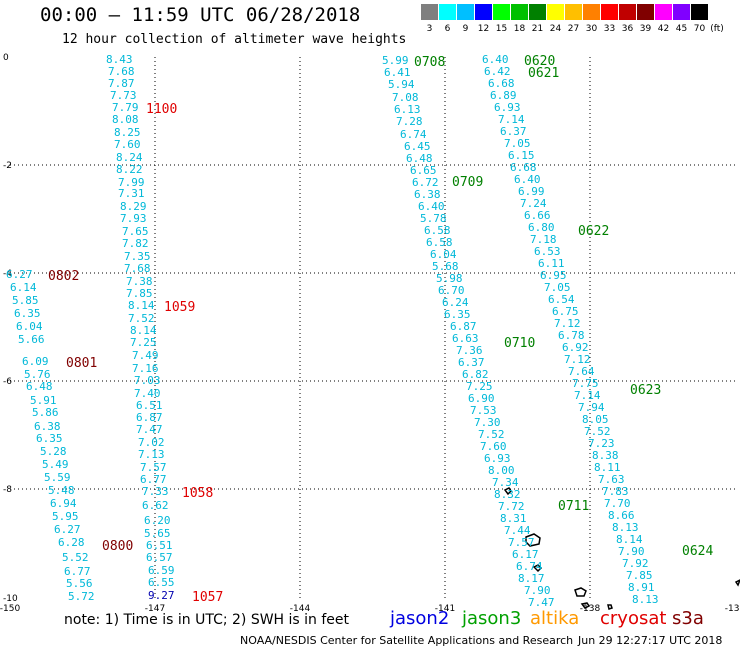 The image size is (740, 650). I want to click on swh-value: 8.08, so click(125, 119).